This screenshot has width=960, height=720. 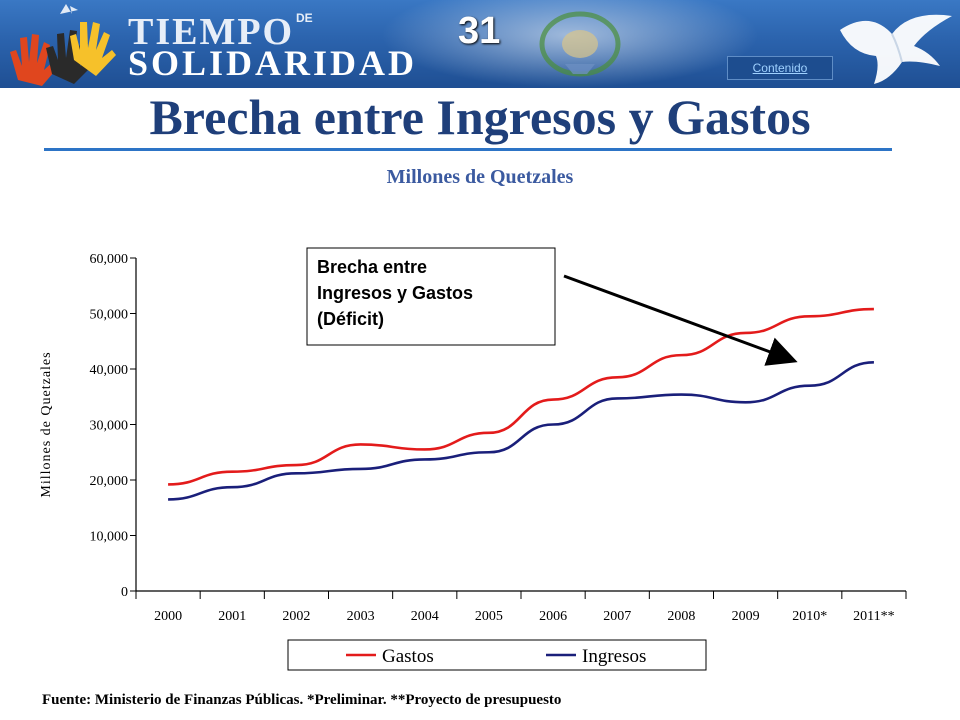 What do you see at coordinates (425, 616) in the screenshot?
I see `x-tick-label: 2004` at bounding box center [425, 616].